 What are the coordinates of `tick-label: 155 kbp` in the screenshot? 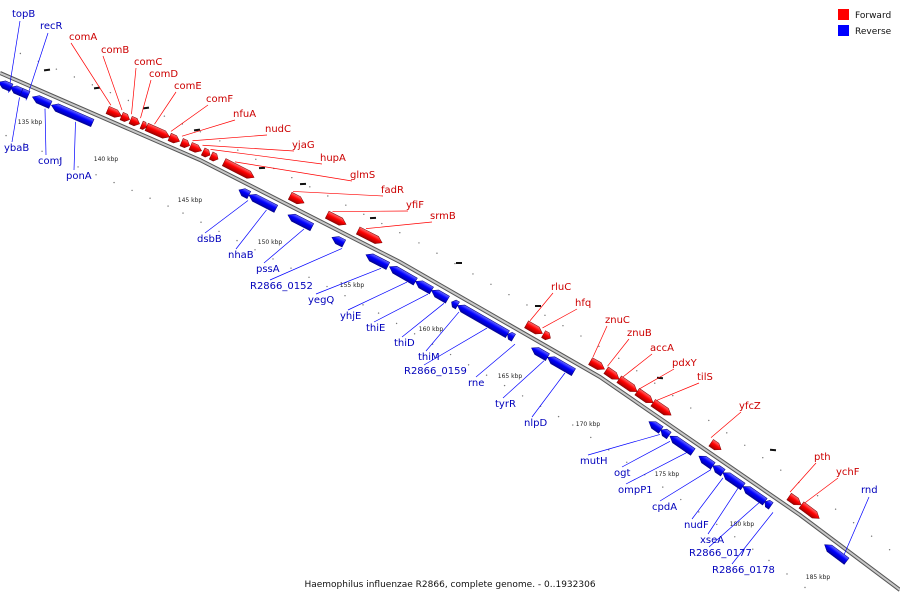 It's located at (352, 285).